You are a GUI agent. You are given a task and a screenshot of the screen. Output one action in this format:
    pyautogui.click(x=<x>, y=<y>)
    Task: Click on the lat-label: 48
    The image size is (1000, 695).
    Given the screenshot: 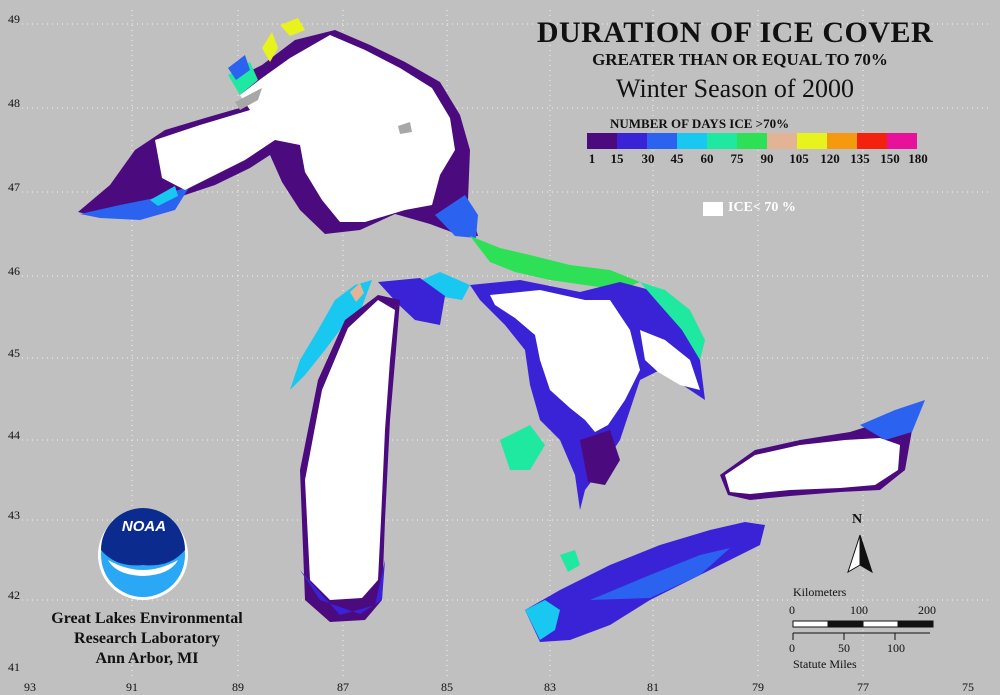 What is the action you would take?
    pyautogui.click(x=14, y=103)
    